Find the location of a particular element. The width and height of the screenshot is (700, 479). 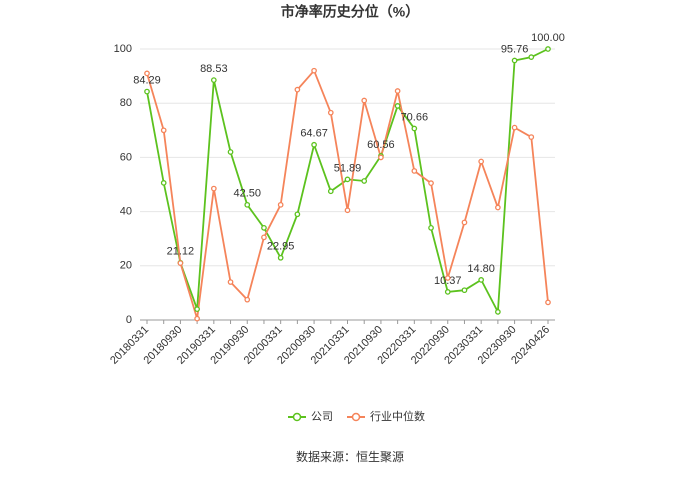

legend-label: 公司 is located at coordinates (322, 417).